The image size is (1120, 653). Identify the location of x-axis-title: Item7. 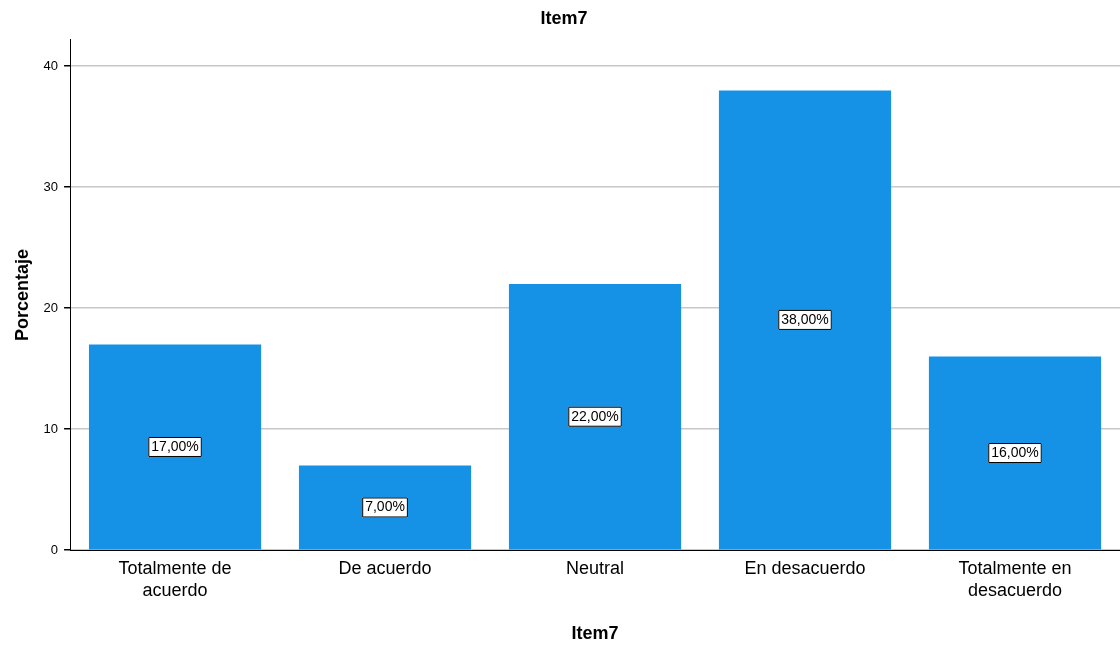
(595, 633).